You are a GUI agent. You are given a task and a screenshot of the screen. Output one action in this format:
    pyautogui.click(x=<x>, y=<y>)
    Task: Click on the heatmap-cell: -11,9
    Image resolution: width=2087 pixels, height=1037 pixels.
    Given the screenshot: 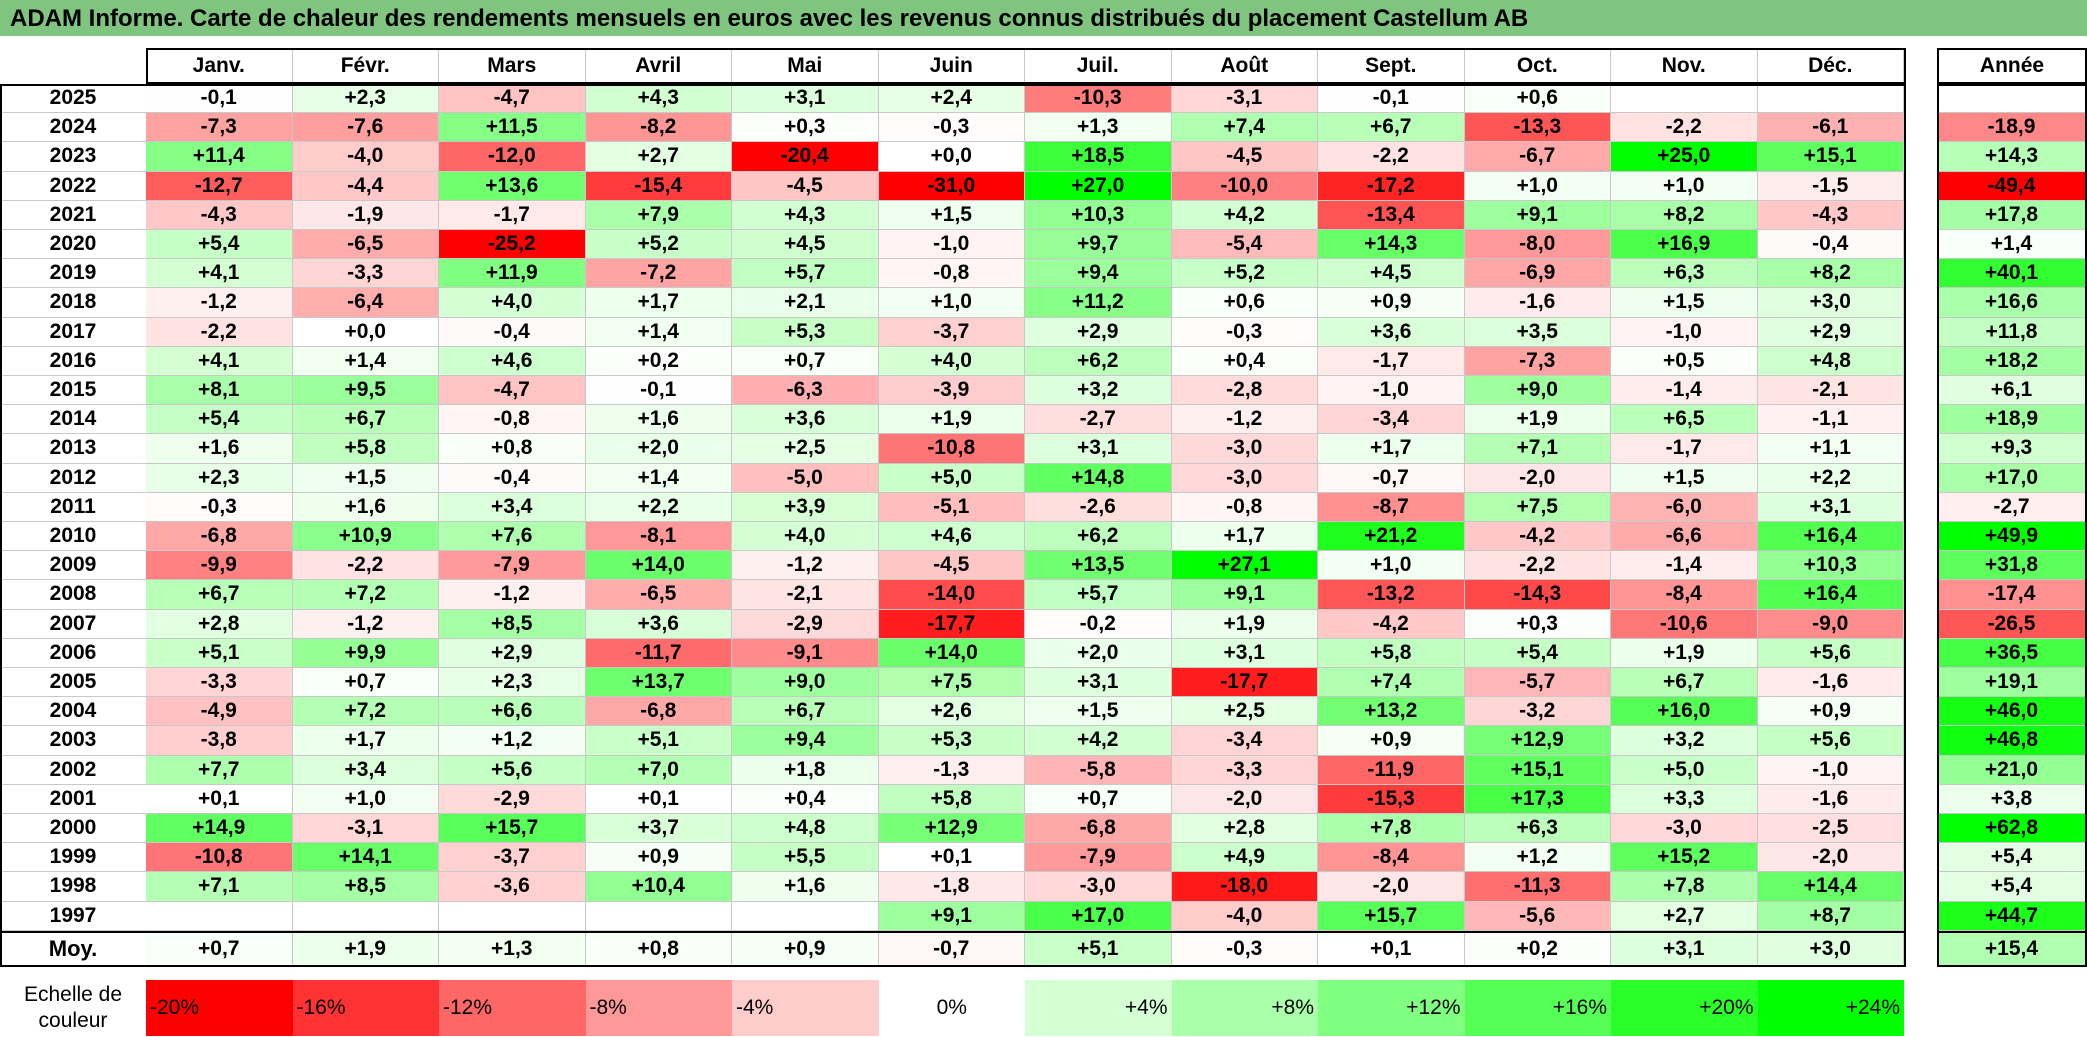 What is the action you would take?
    pyautogui.click(x=1391, y=770)
    